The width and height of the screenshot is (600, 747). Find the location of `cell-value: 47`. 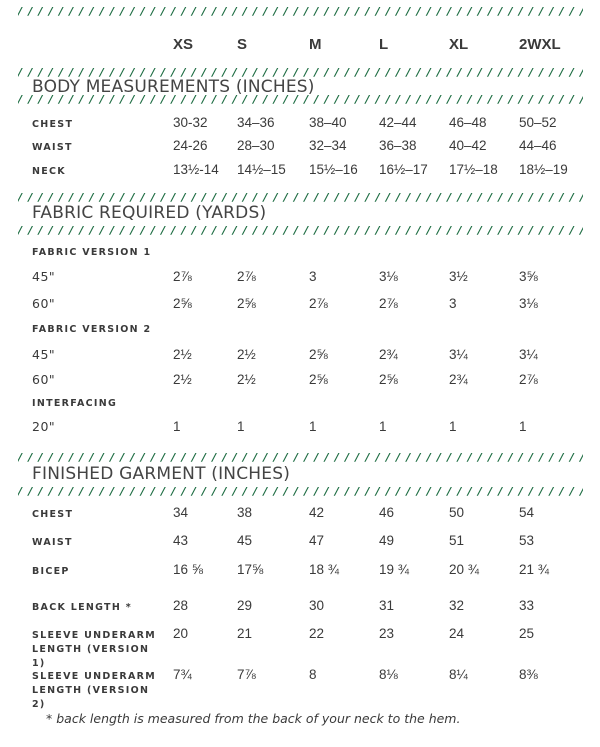

cell-value: 47 is located at coordinates (317, 540).